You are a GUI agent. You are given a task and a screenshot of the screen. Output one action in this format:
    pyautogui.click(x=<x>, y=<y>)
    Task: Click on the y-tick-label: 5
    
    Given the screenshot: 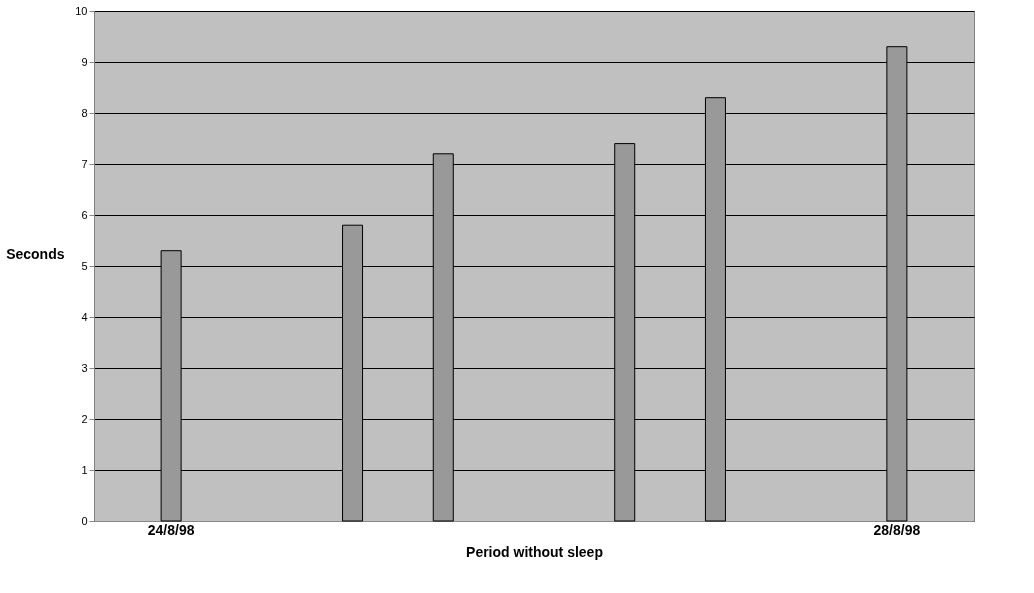 What is the action you would take?
    pyautogui.click(x=84, y=265)
    